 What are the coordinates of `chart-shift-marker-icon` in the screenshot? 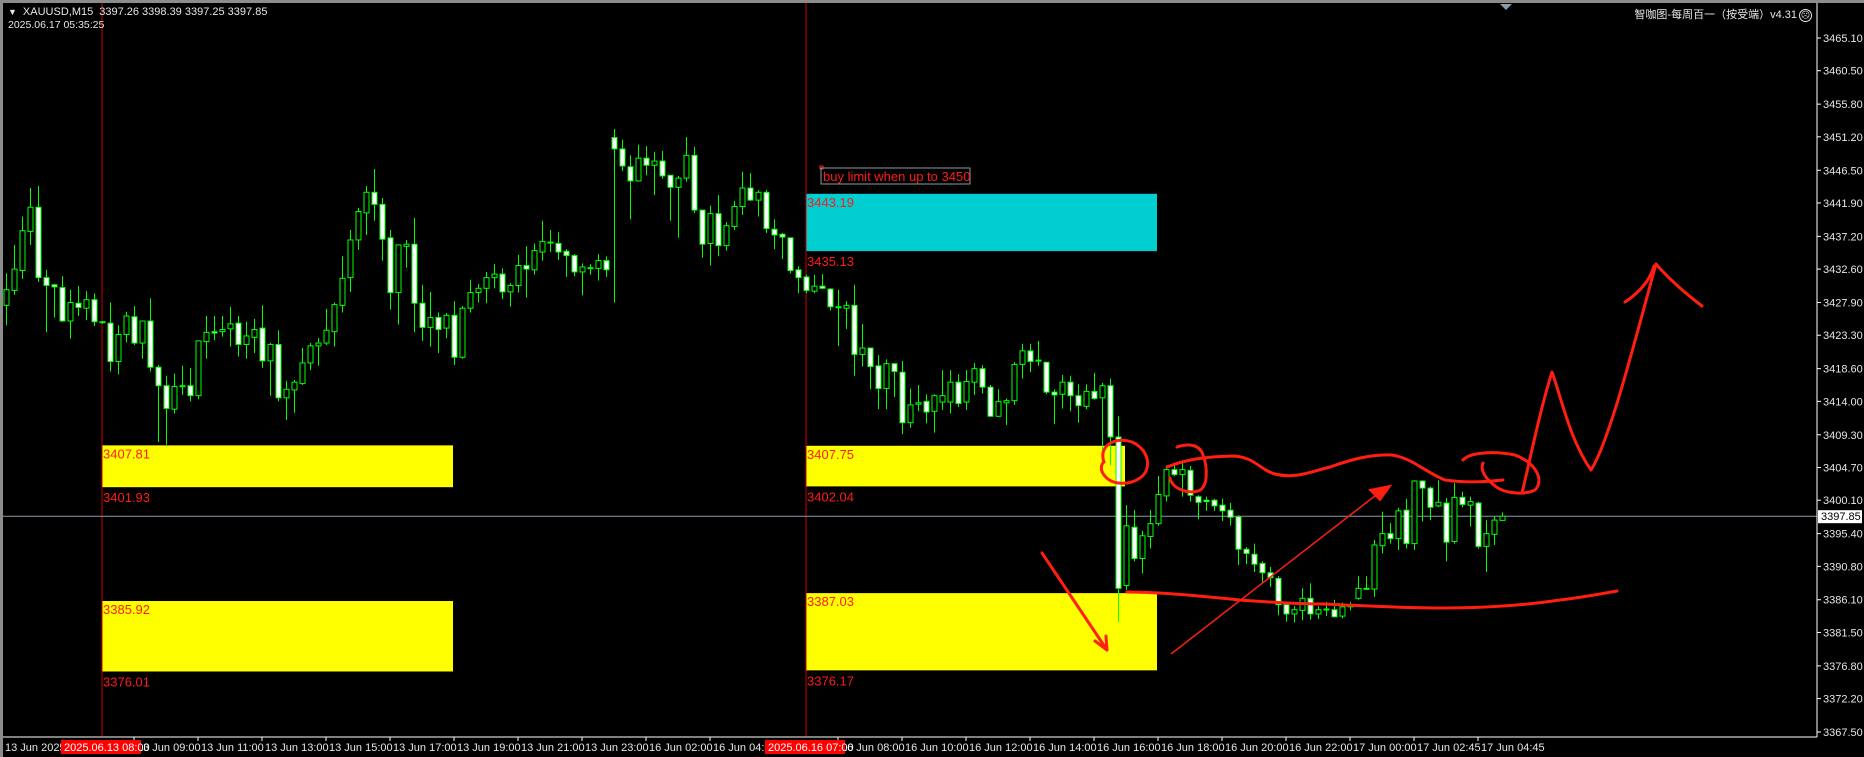 It's located at (1506, 7).